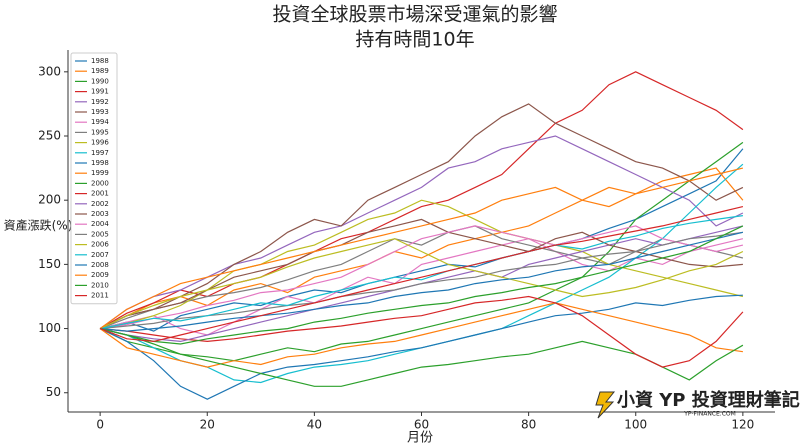 This screenshot has height=448, width=800. Describe the element at coordinates (100, 143) in the screenshot. I see `legend-label: 1996` at that location.